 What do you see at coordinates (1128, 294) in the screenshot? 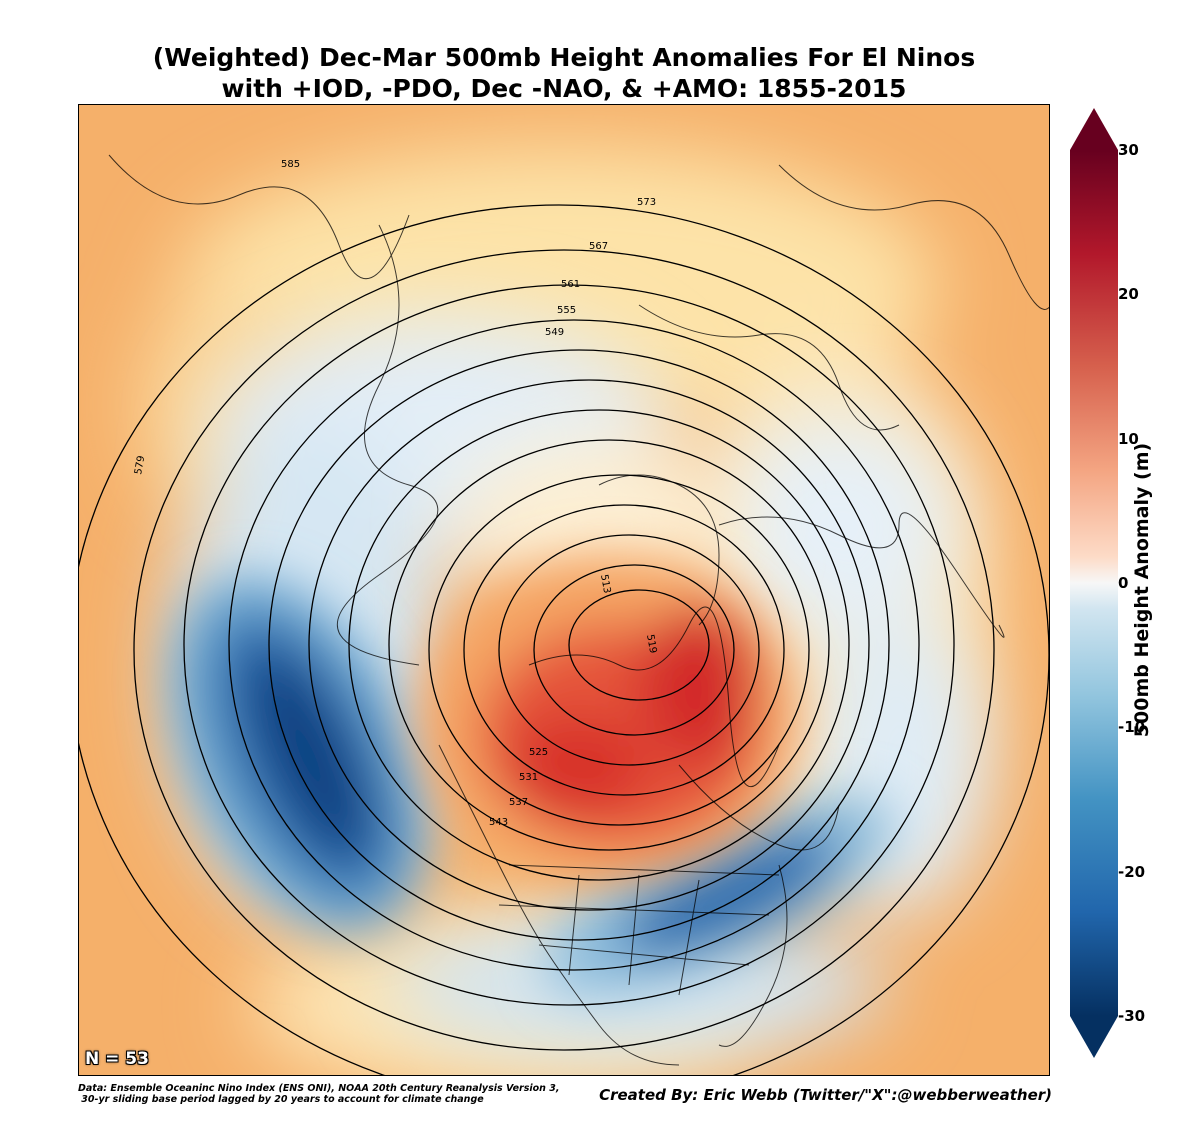
I see `colorbar-tick: 20` at bounding box center [1128, 294].